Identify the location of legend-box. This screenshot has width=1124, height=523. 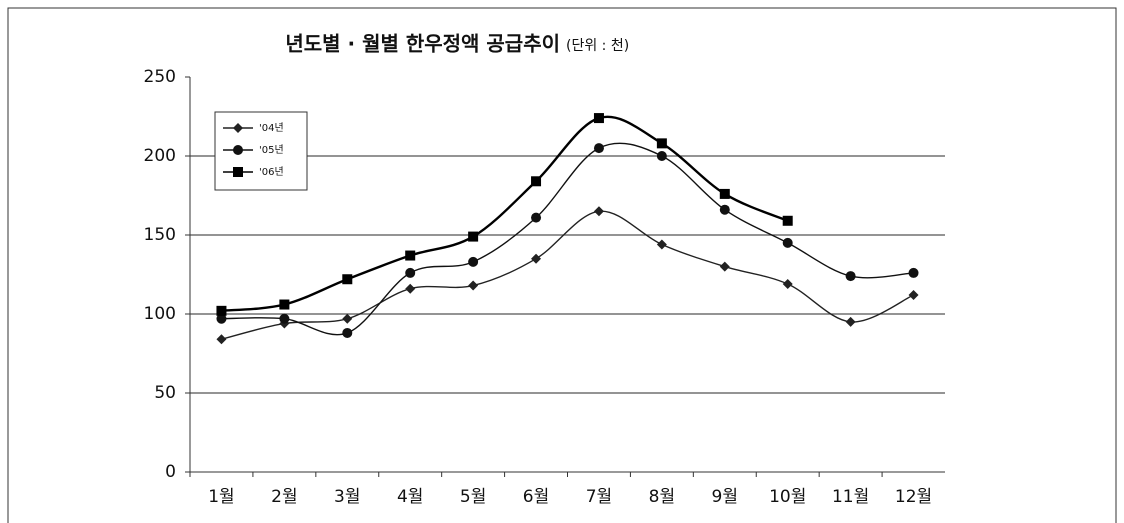
(261, 151).